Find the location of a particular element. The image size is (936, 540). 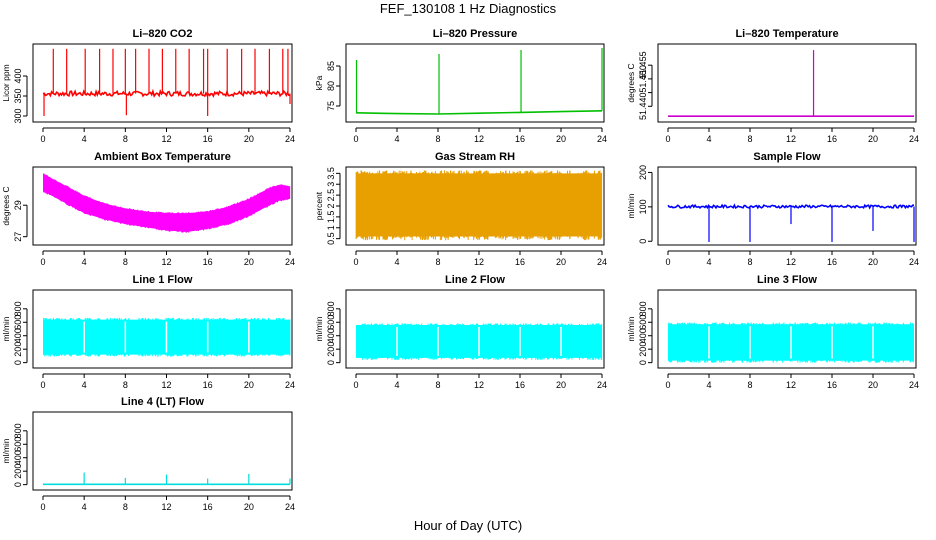

y-tick-label: 3 is located at coordinates (331, 184).